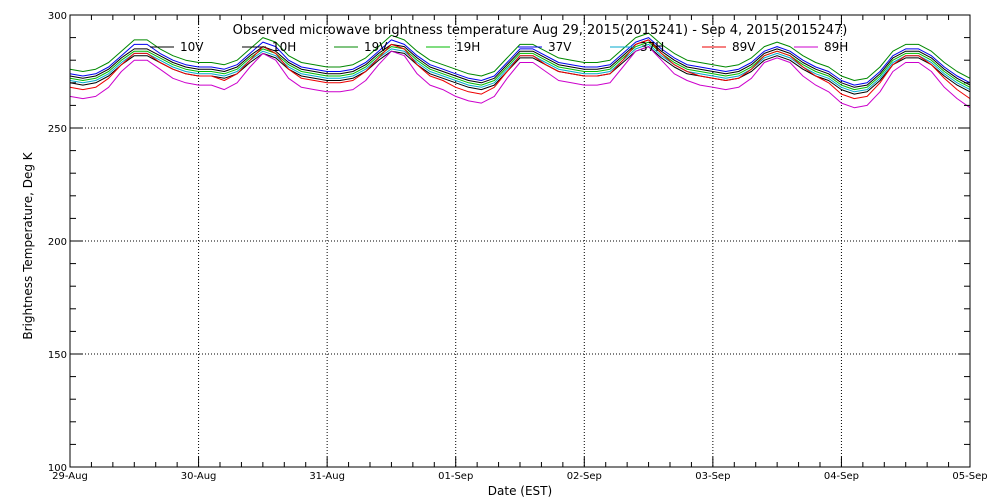  I want to click on x-tick-label: 01-Sep, so click(455, 476).